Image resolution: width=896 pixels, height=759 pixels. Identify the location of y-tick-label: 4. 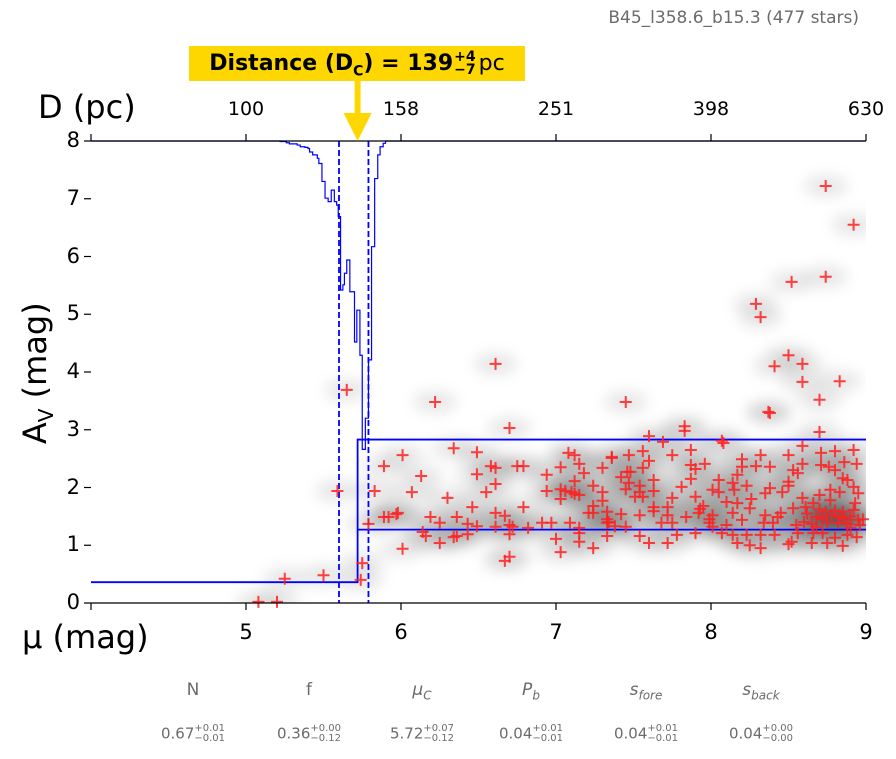
(73, 371).